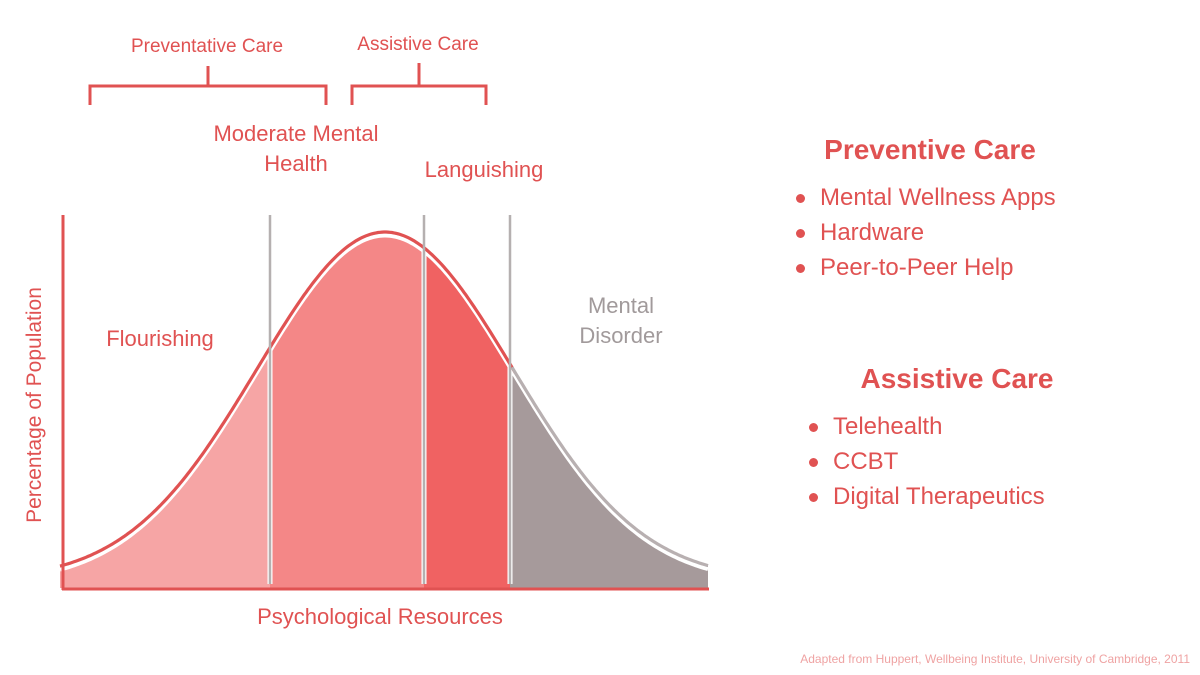  I want to click on y-axis-label: Percentage of Population, so click(34, 405).